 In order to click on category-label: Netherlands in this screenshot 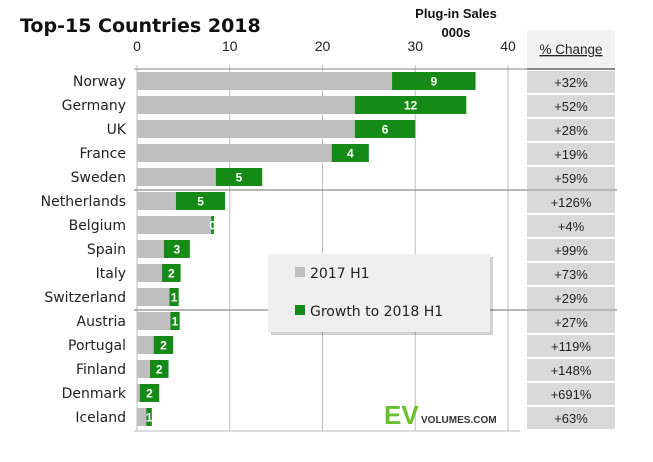, I will do `click(83, 202)`.